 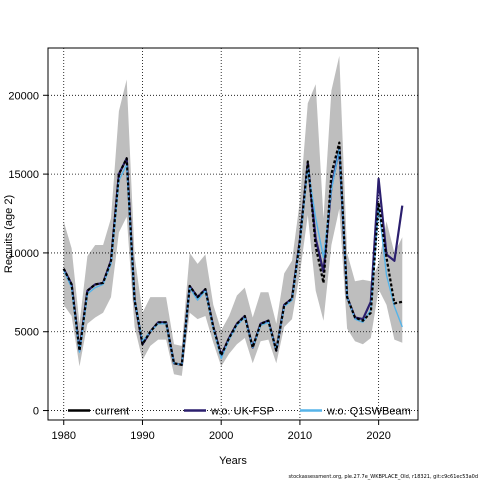 What do you see at coordinates (378, 436) in the screenshot?
I see `x-tick-label: 2020` at bounding box center [378, 436].